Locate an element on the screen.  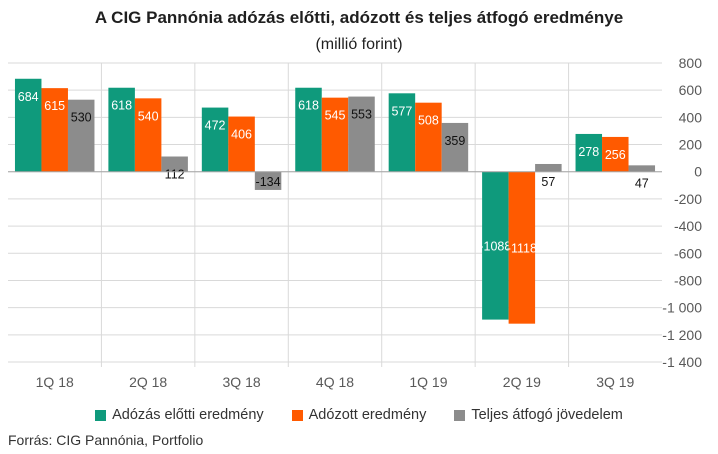
legend-swatch-comprehensive is located at coordinates (460, 415).